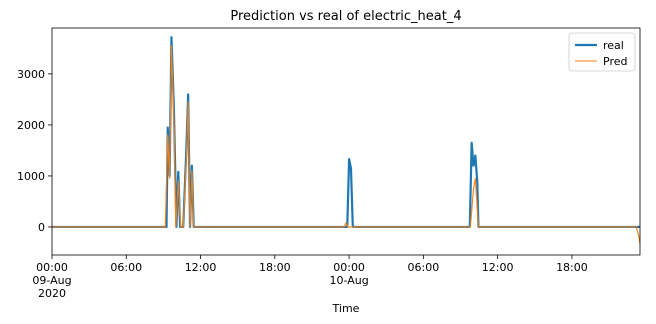  What do you see at coordinates (602, 52) in the screenshot?
I see `legend: real Pred` at bounding box center [602, 52].